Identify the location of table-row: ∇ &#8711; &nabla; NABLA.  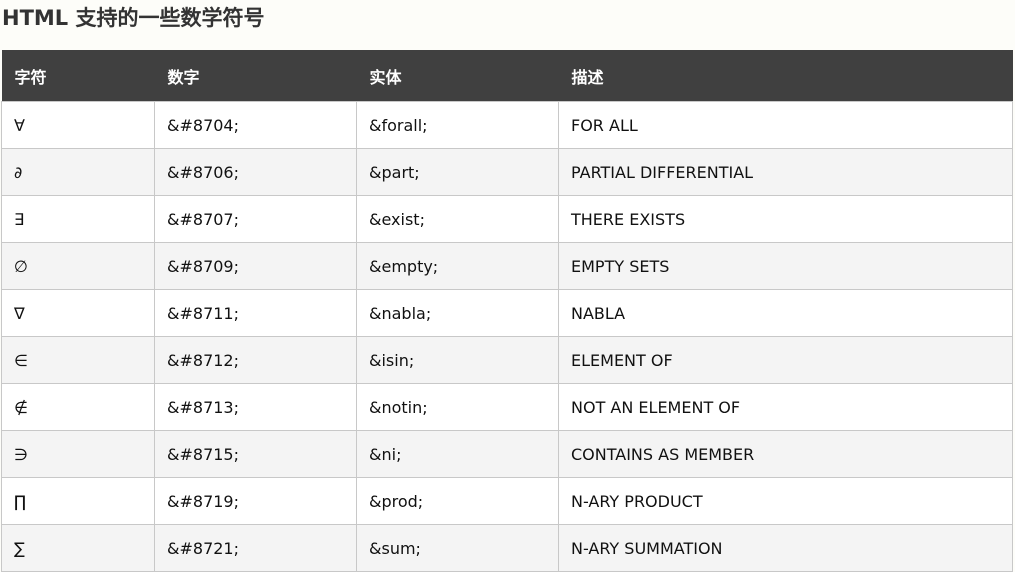
(507, 313).